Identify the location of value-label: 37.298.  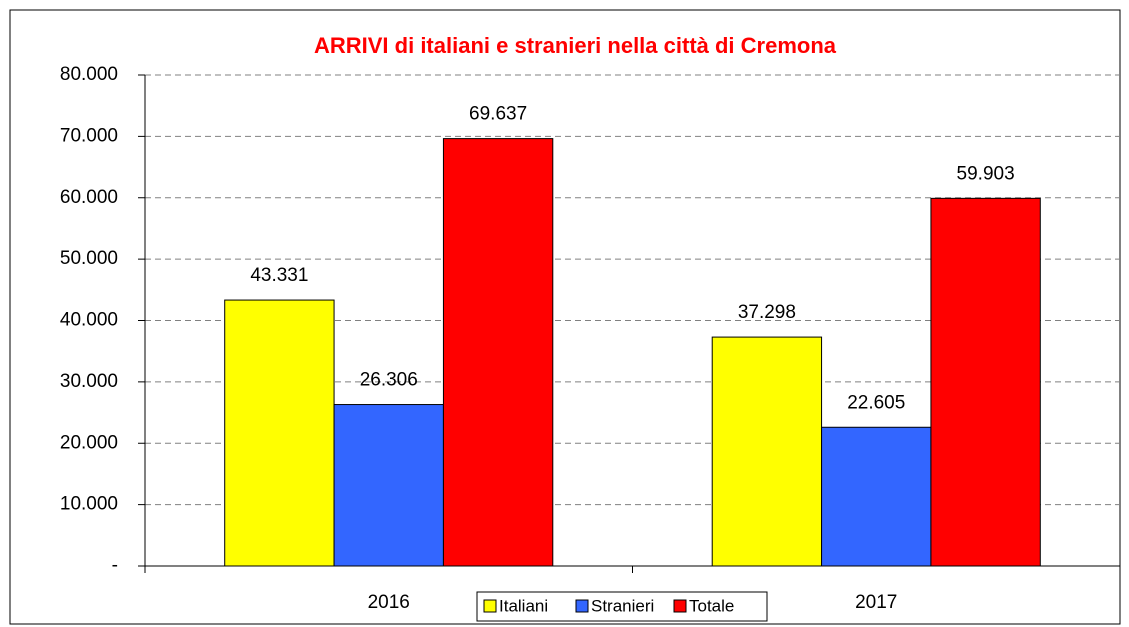
(767, 312).